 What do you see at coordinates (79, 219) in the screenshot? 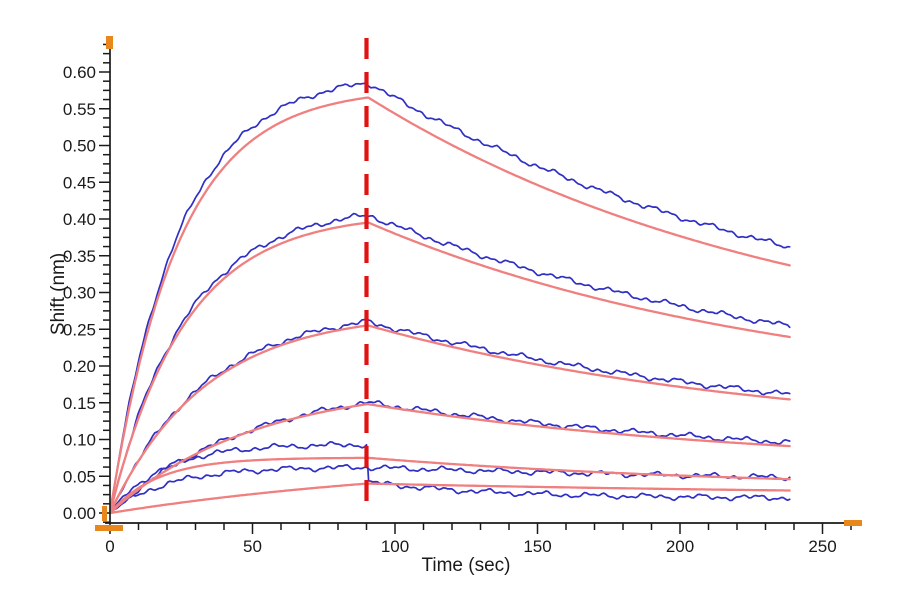
I see `y-tick-label: 0.40` at bounding box center [79, 219].